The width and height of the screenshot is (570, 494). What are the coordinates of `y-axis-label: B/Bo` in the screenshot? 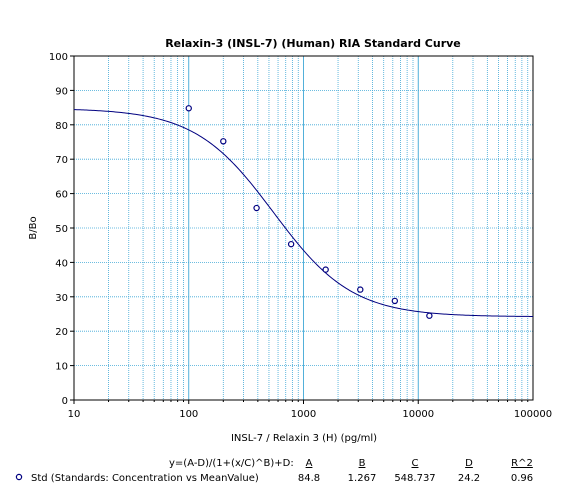 It's located at (33, 227).